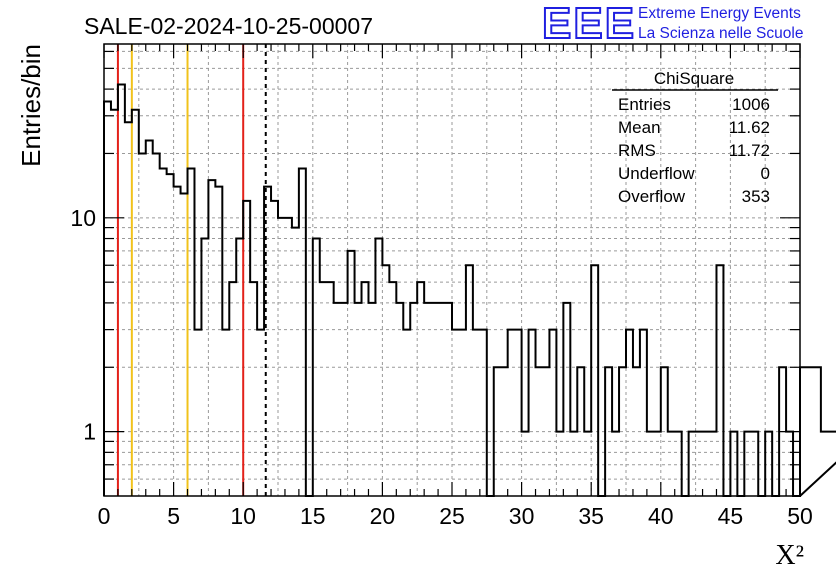 The height and width of the screenshot is (572, 836). What do you see at coordinates (83, 325) in the screenshot?
I see `y-tick-labels: 1 10` at bounding box center [83, 325].